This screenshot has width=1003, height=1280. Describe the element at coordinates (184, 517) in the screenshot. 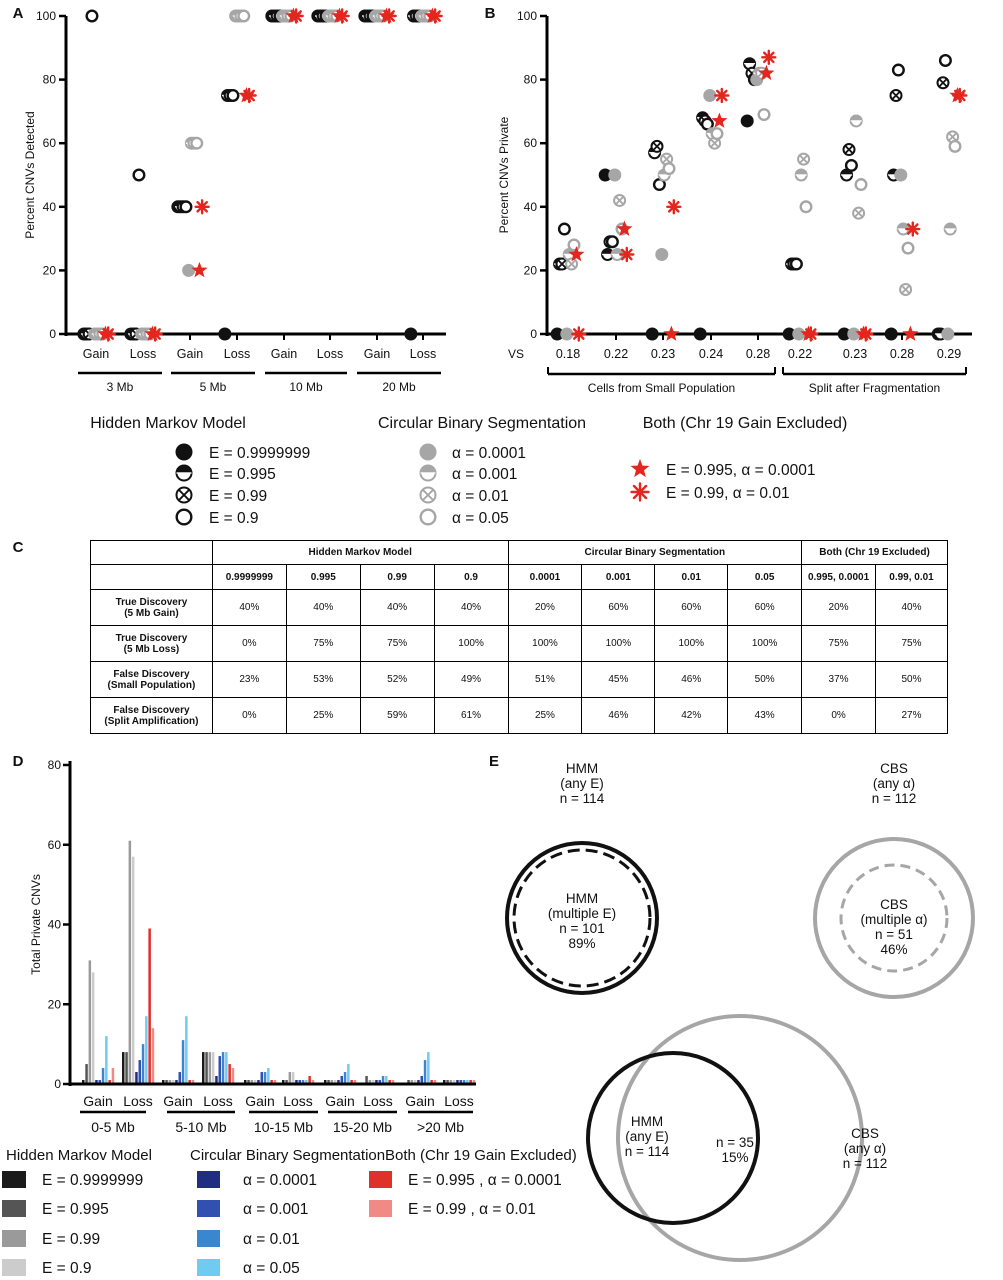

I see `legend-marker-open` at that location.